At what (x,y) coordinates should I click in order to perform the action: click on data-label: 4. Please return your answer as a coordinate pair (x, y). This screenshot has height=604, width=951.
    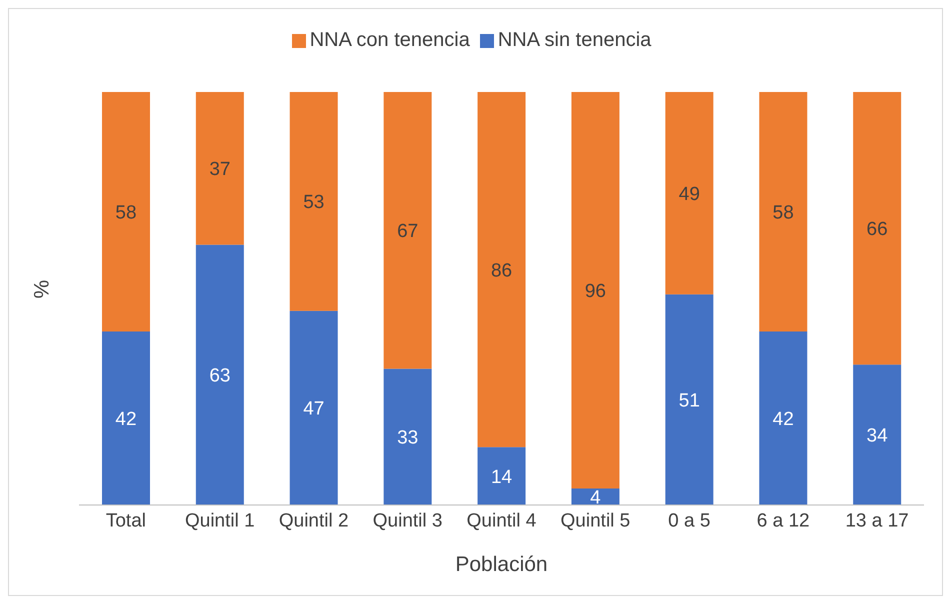
    Looking at the image, I should click on (596, 497).